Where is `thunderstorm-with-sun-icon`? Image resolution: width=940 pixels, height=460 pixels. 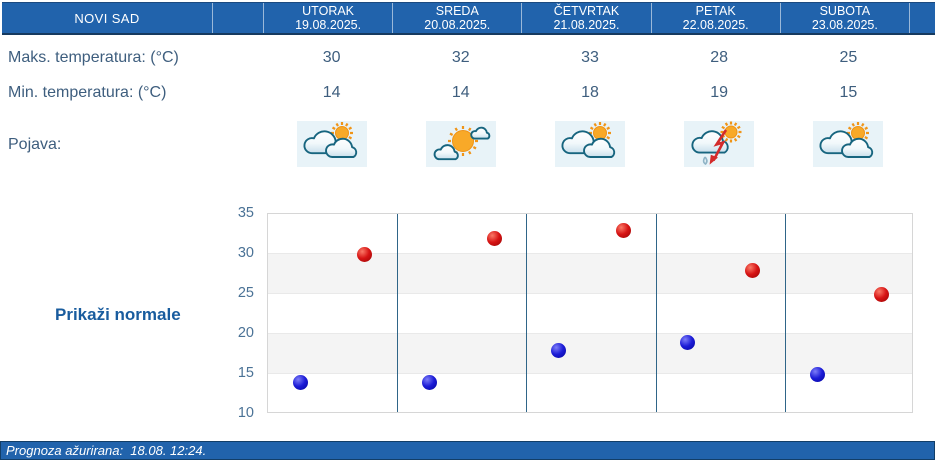 thunderstorm-with-sun-icon is located at coordinates (719, 144).